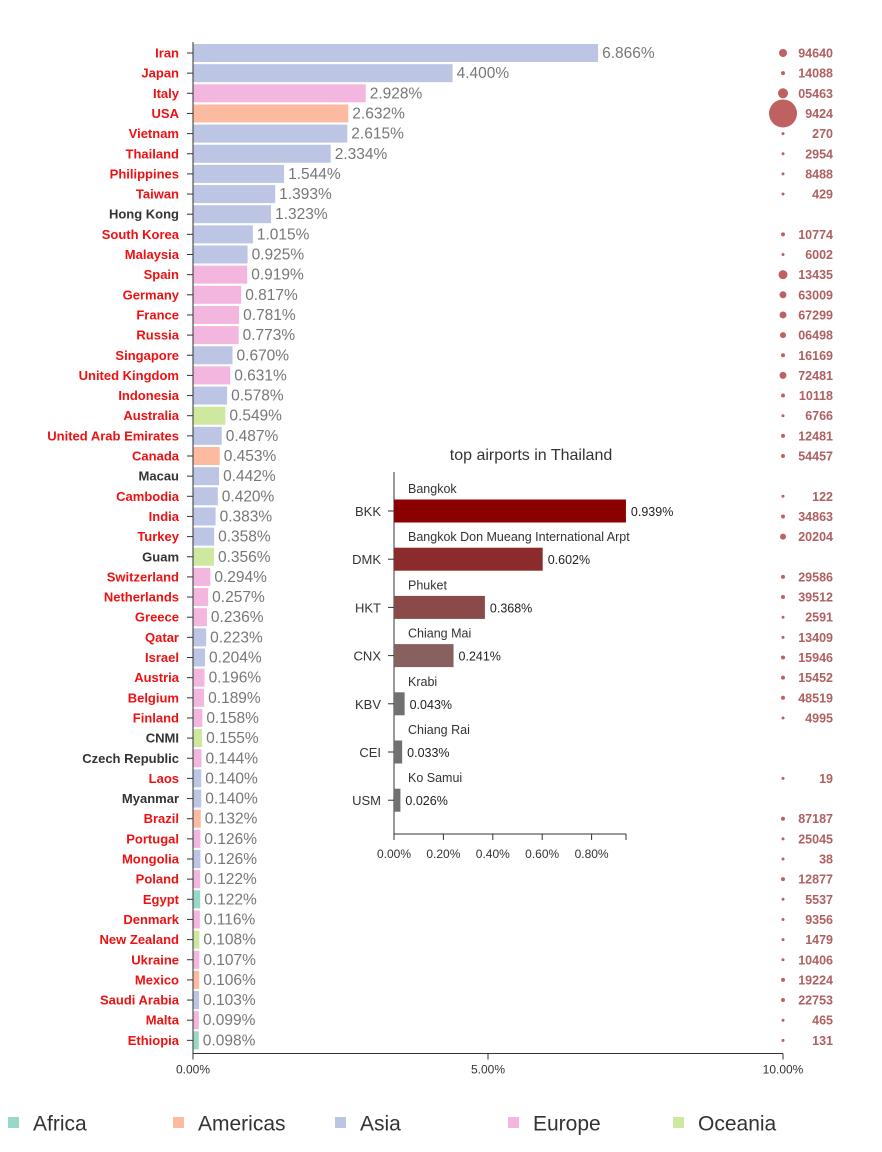 The height and width of the screenshot is (1152, 882). What do you see at coordinates (130, 758) in the screenshot?
I see `country-label-35: Czech Republic` at bounding box center [130, 758].